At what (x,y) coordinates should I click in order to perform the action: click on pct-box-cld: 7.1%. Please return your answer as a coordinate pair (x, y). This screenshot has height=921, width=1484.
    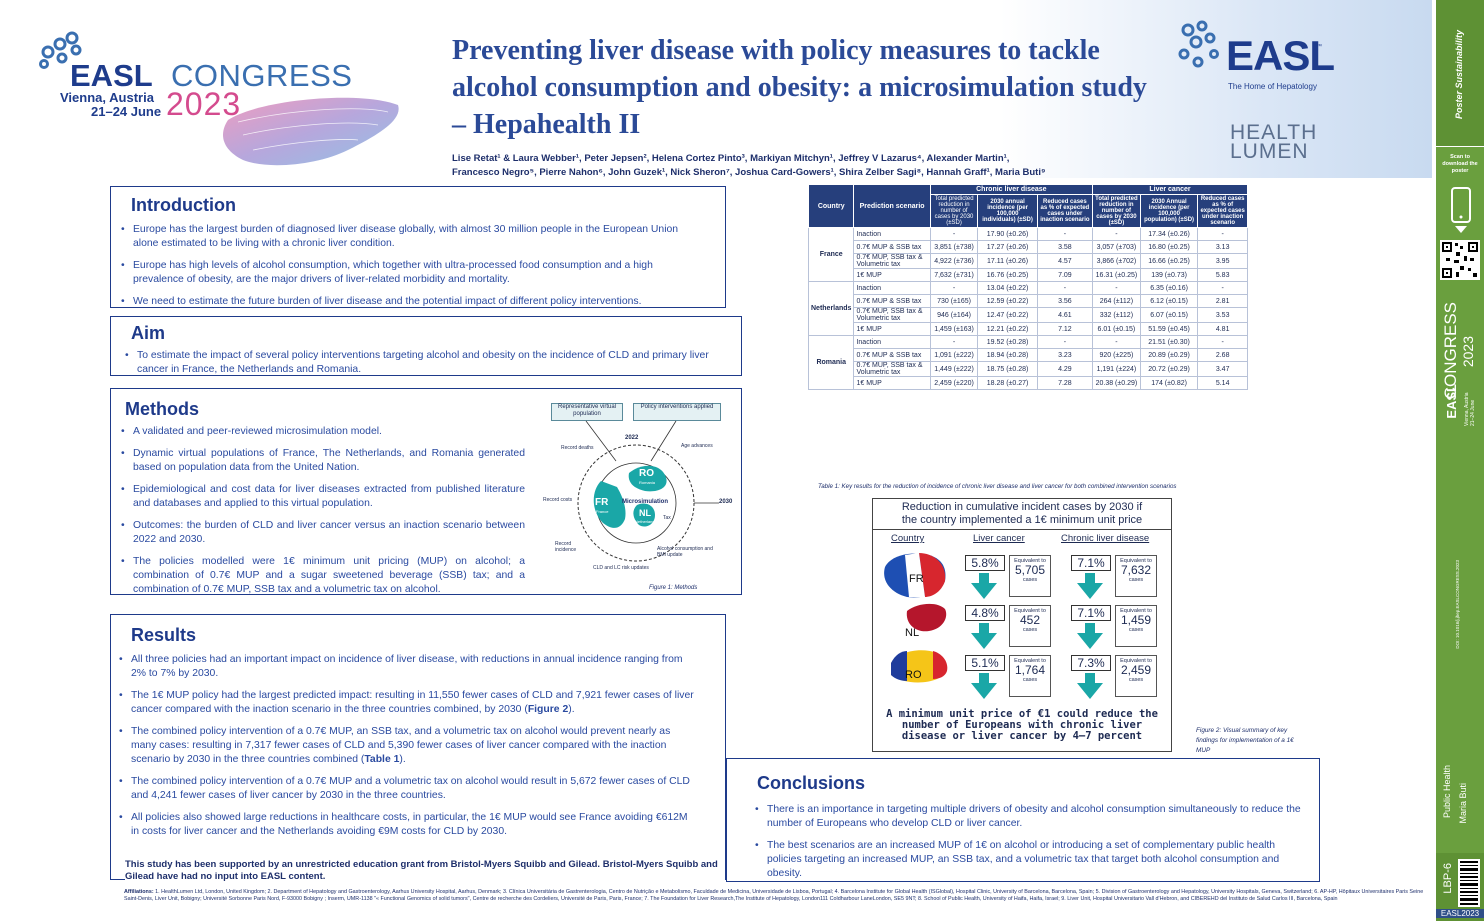
    Looking at the image, I should click on (1091, 613).